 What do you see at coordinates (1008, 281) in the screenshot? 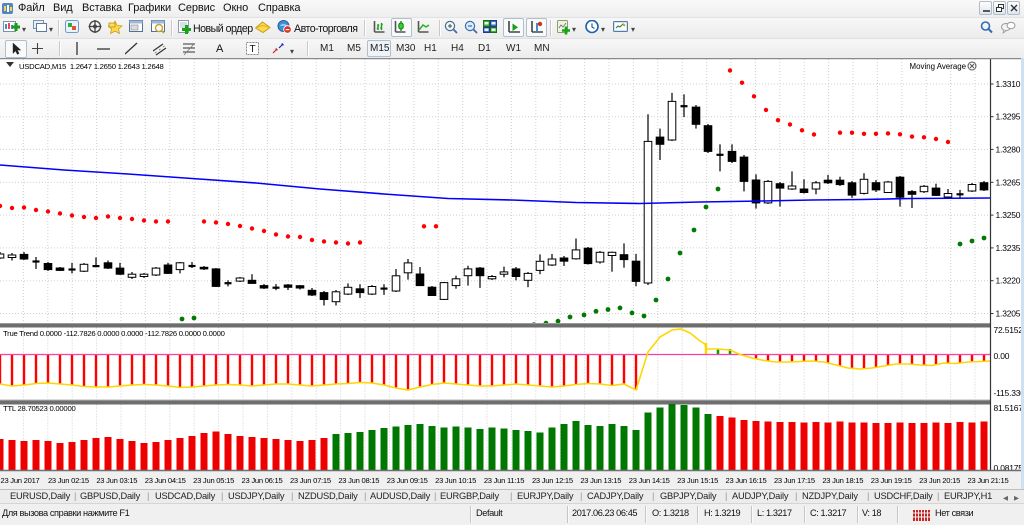
I see `svg-text: 1.3220` at bounding box center [1008, 281].